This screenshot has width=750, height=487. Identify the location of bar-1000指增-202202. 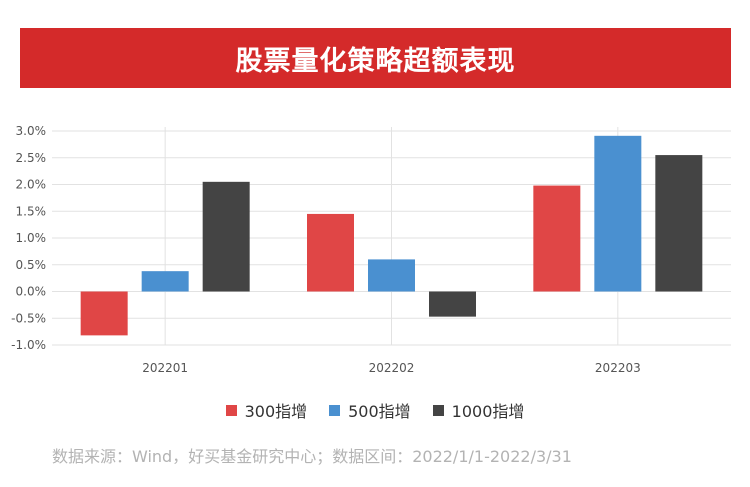
(452, 304).